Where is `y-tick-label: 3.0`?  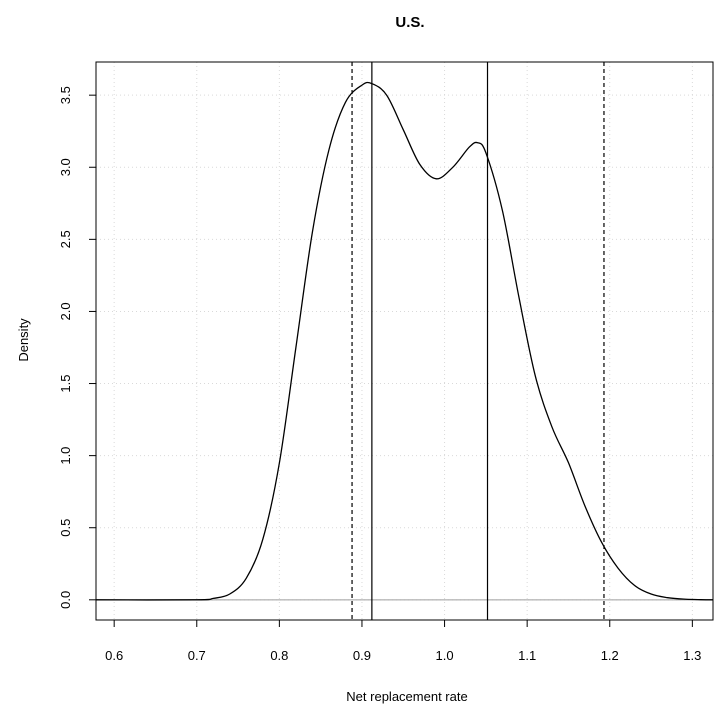
y-tick-label: 3.0 is located at coordinates (65, 167).